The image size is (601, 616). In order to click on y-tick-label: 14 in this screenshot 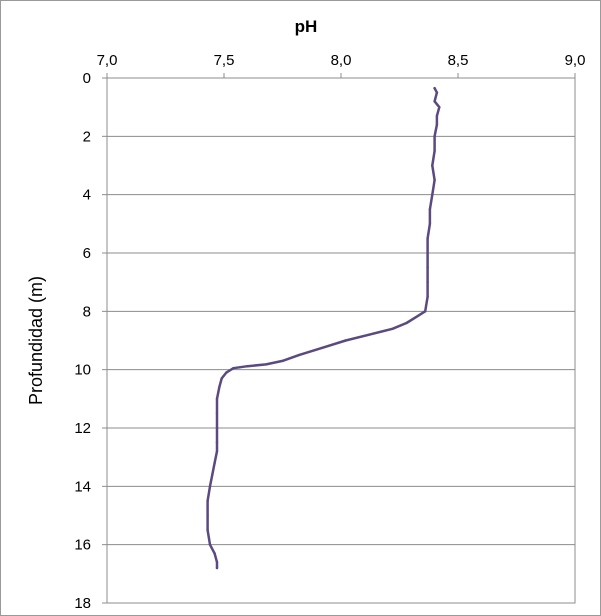, I will do `click(82, 486)`.